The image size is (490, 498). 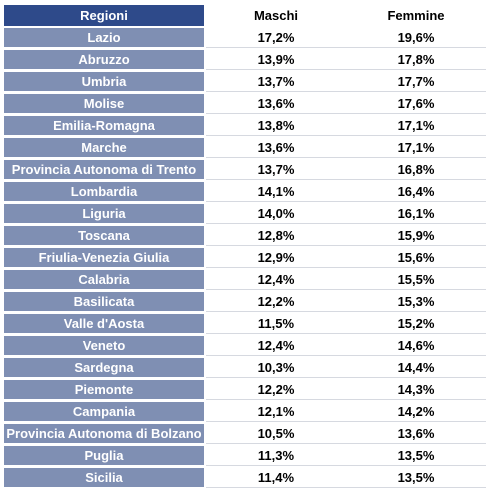 I want to click on maschi-value-cell: 12,9%, so click(x=276, y=258).